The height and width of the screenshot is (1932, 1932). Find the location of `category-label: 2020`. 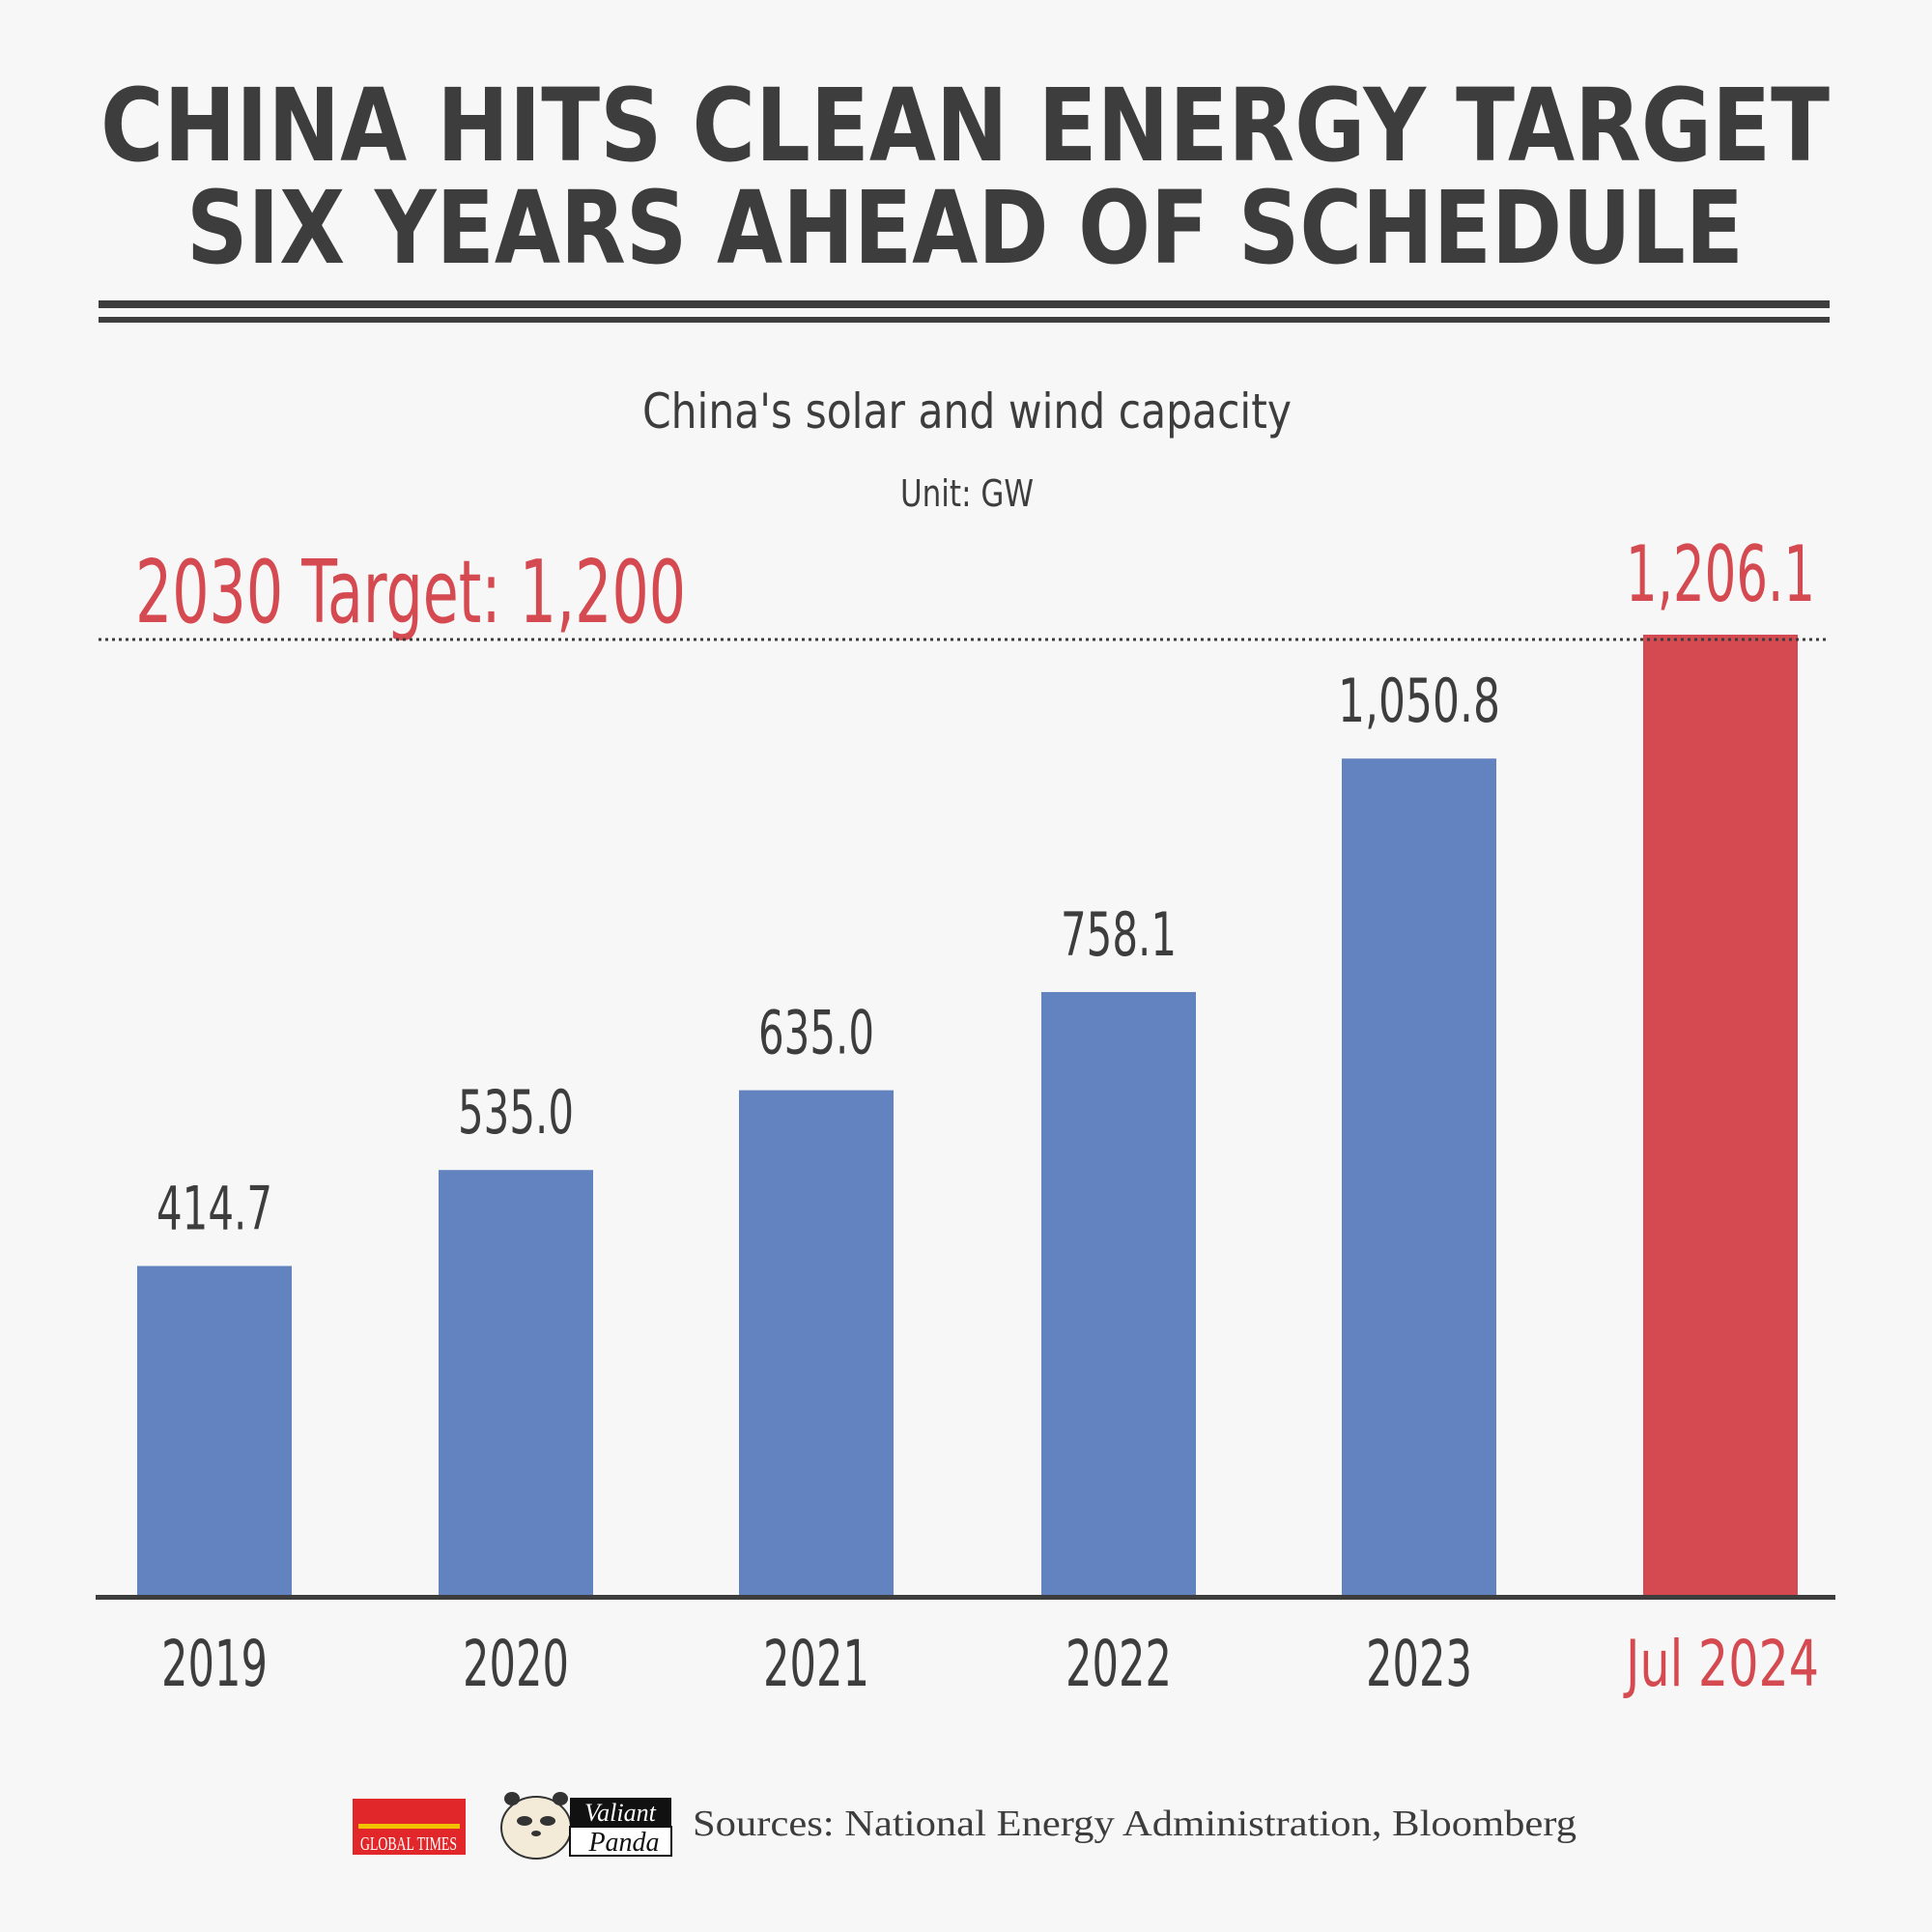

category-label: 2020 is located at coordinates (516, 1664).